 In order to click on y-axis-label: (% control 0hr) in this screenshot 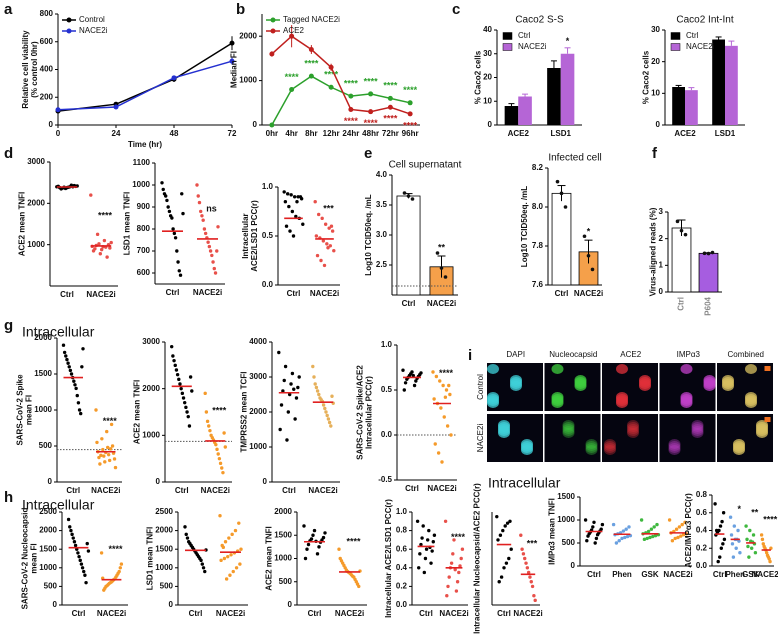, I will do `click(34, 69)`.